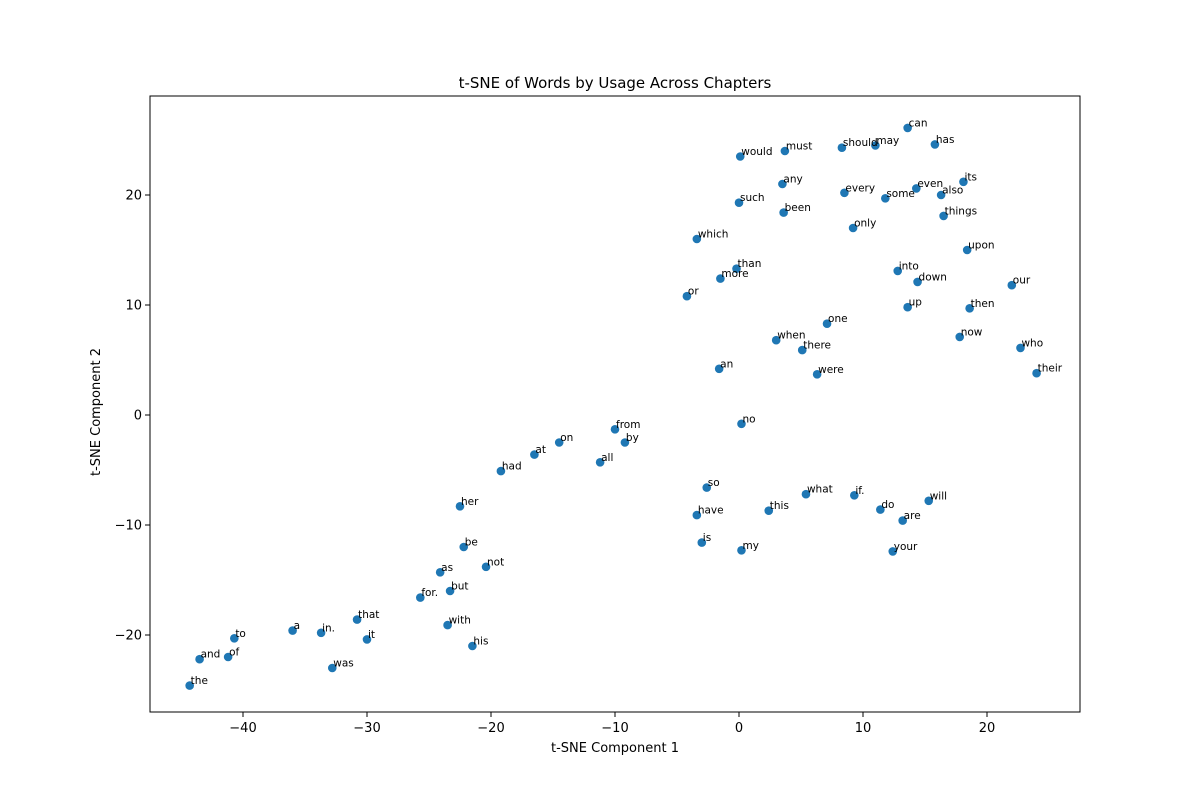  I want to click on point-label: if., so click(859, 491).